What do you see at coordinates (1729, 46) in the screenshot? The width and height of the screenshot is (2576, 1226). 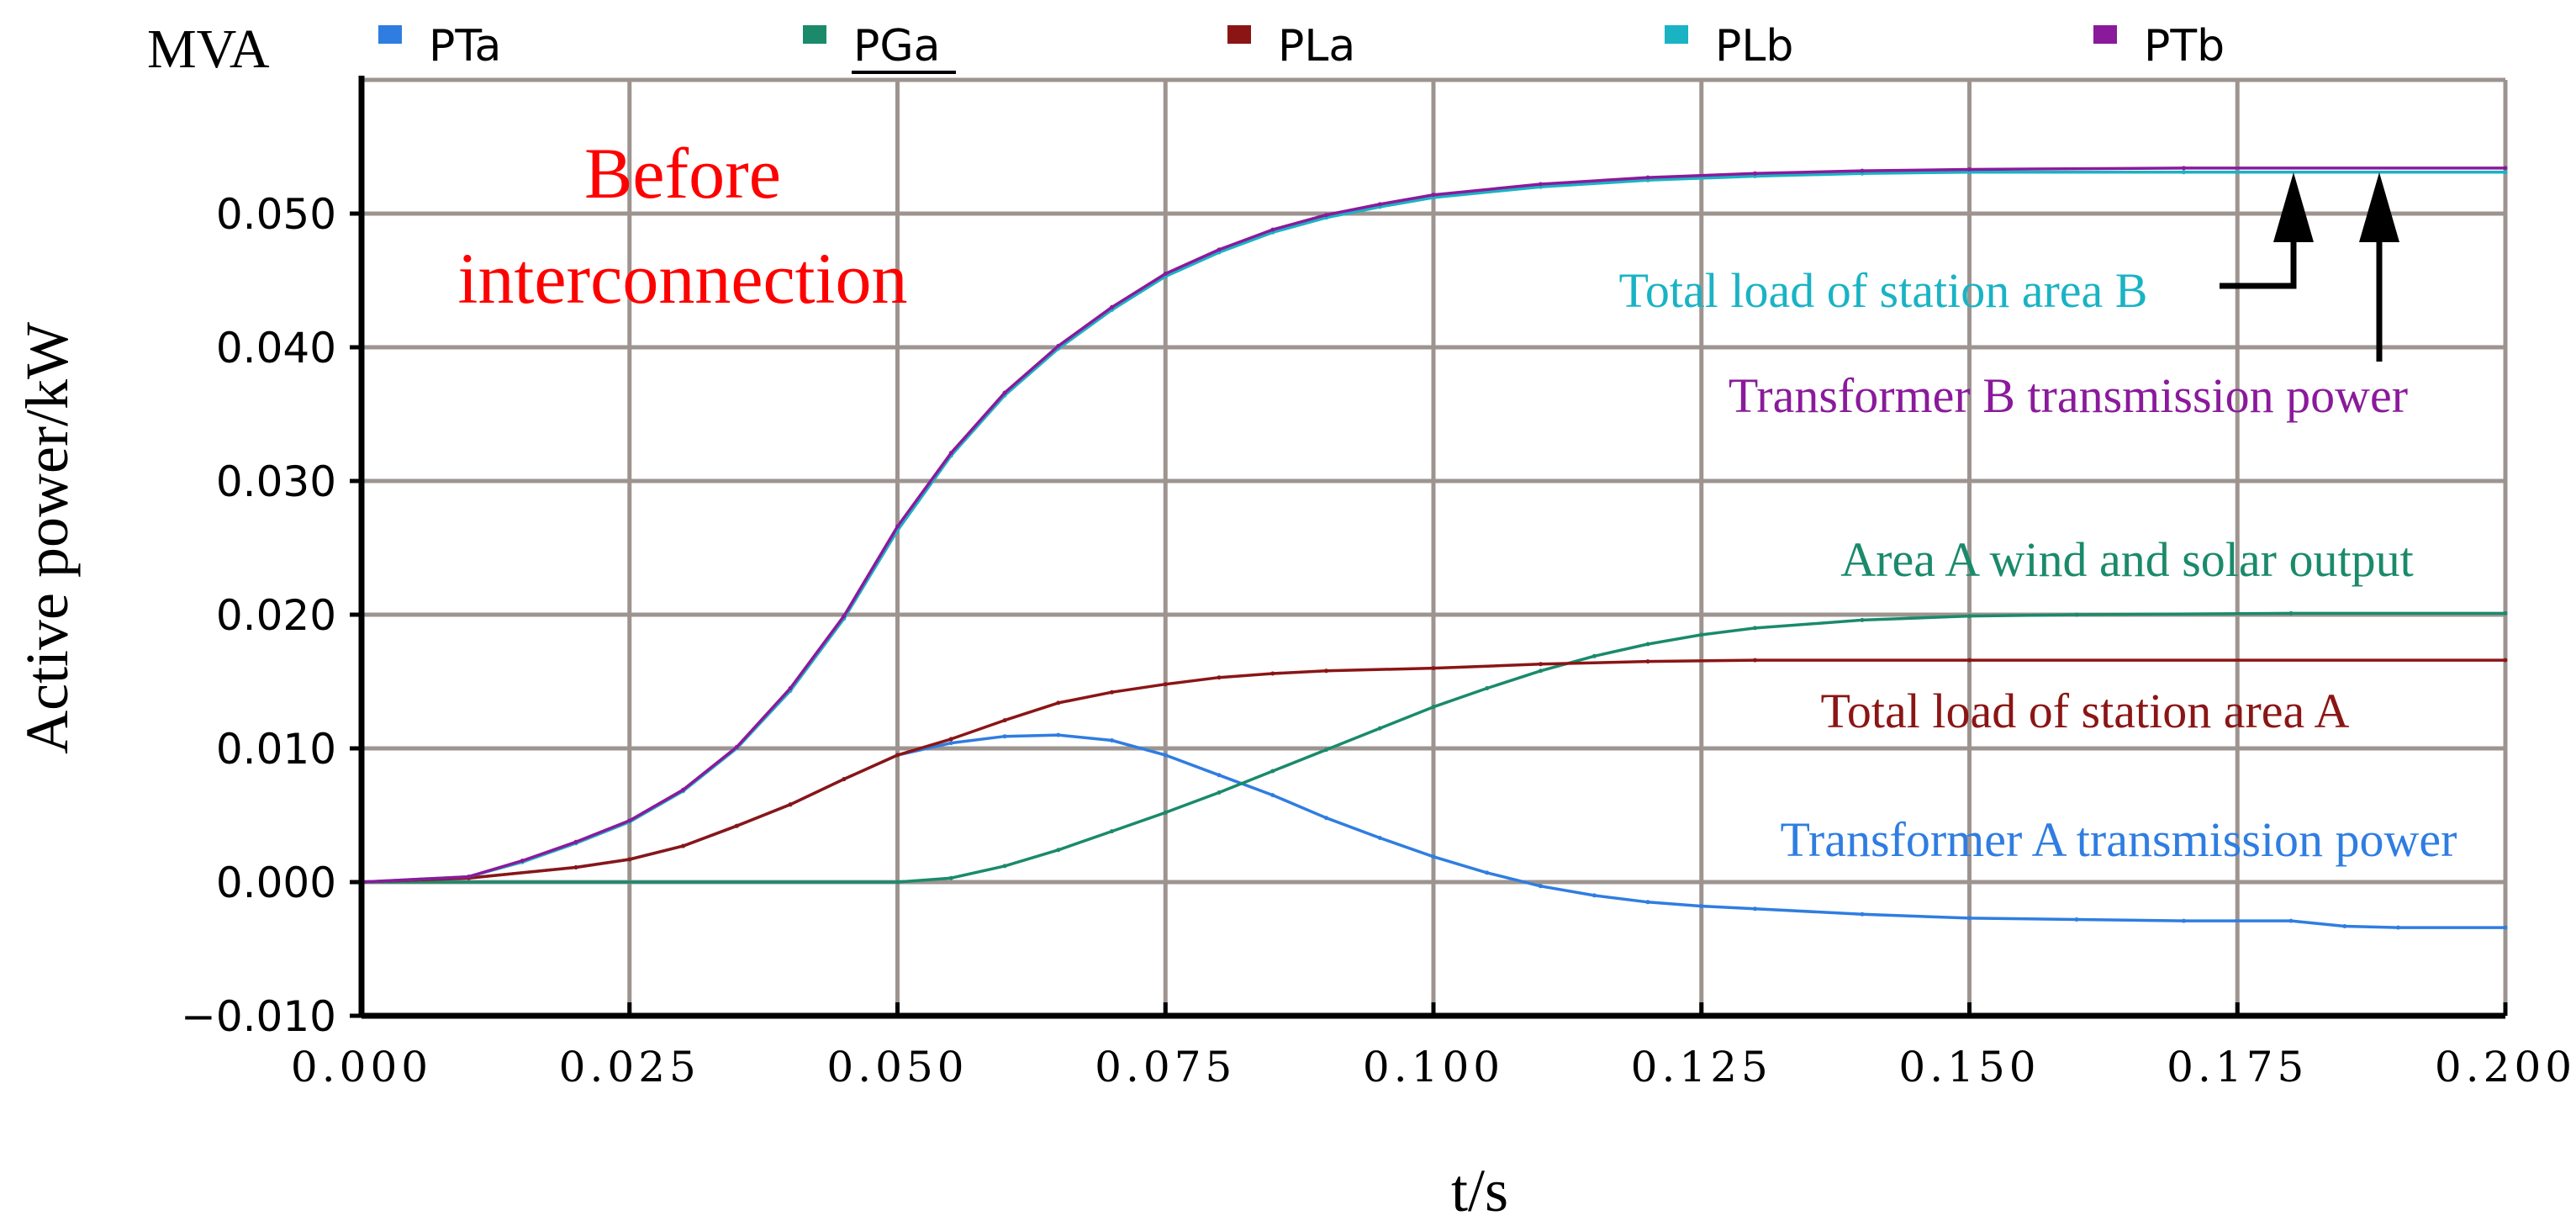 I see `legend-item-plb: PLb` at bounding box center [1729, 46].